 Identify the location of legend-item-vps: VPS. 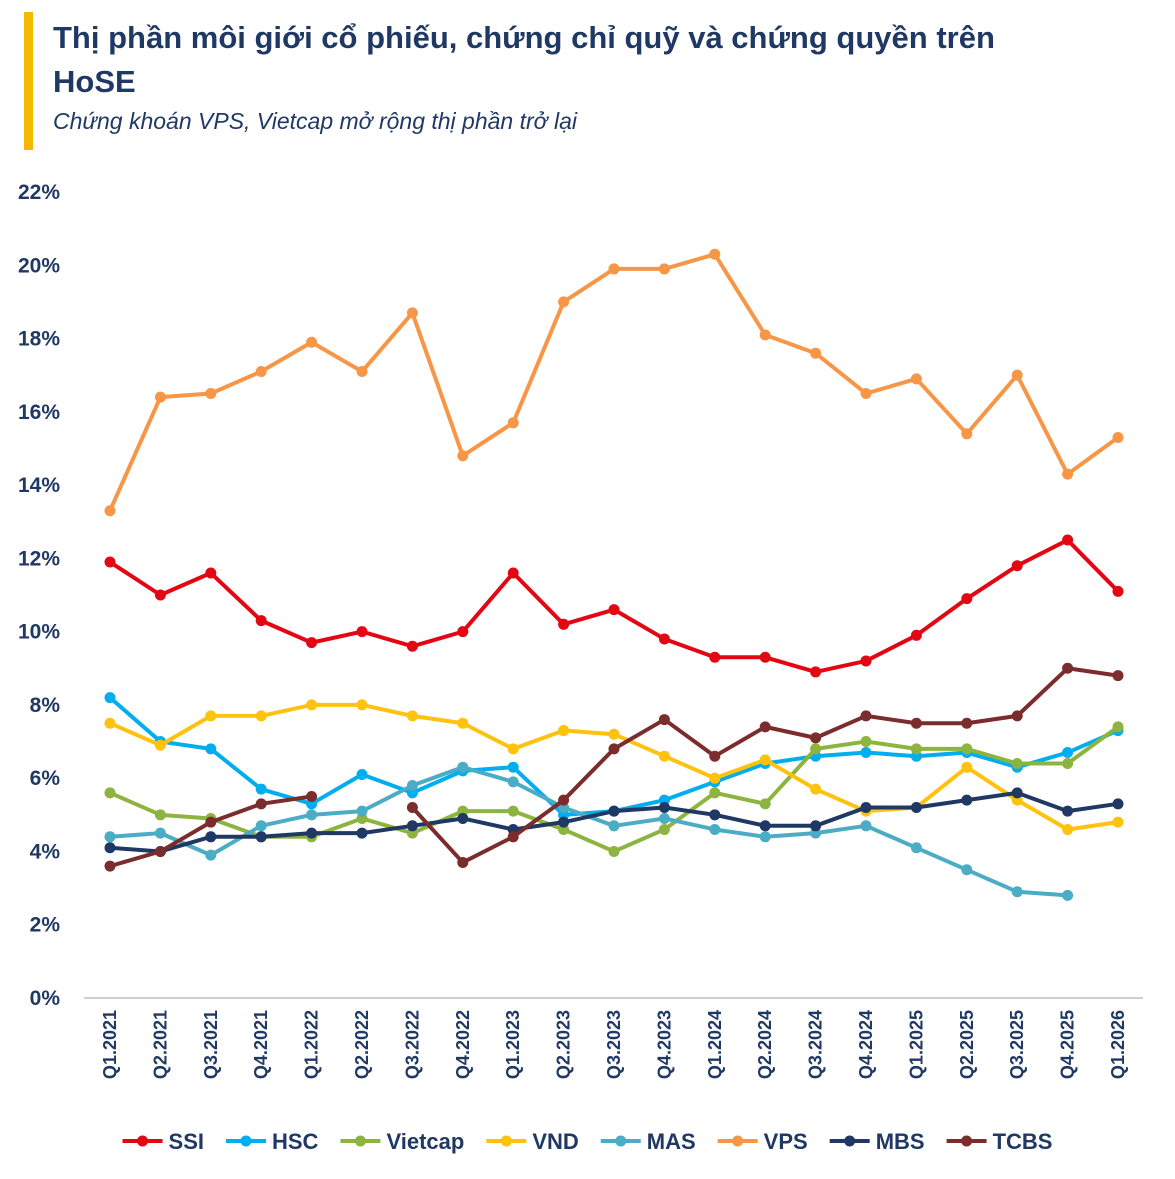
(762, 1141).